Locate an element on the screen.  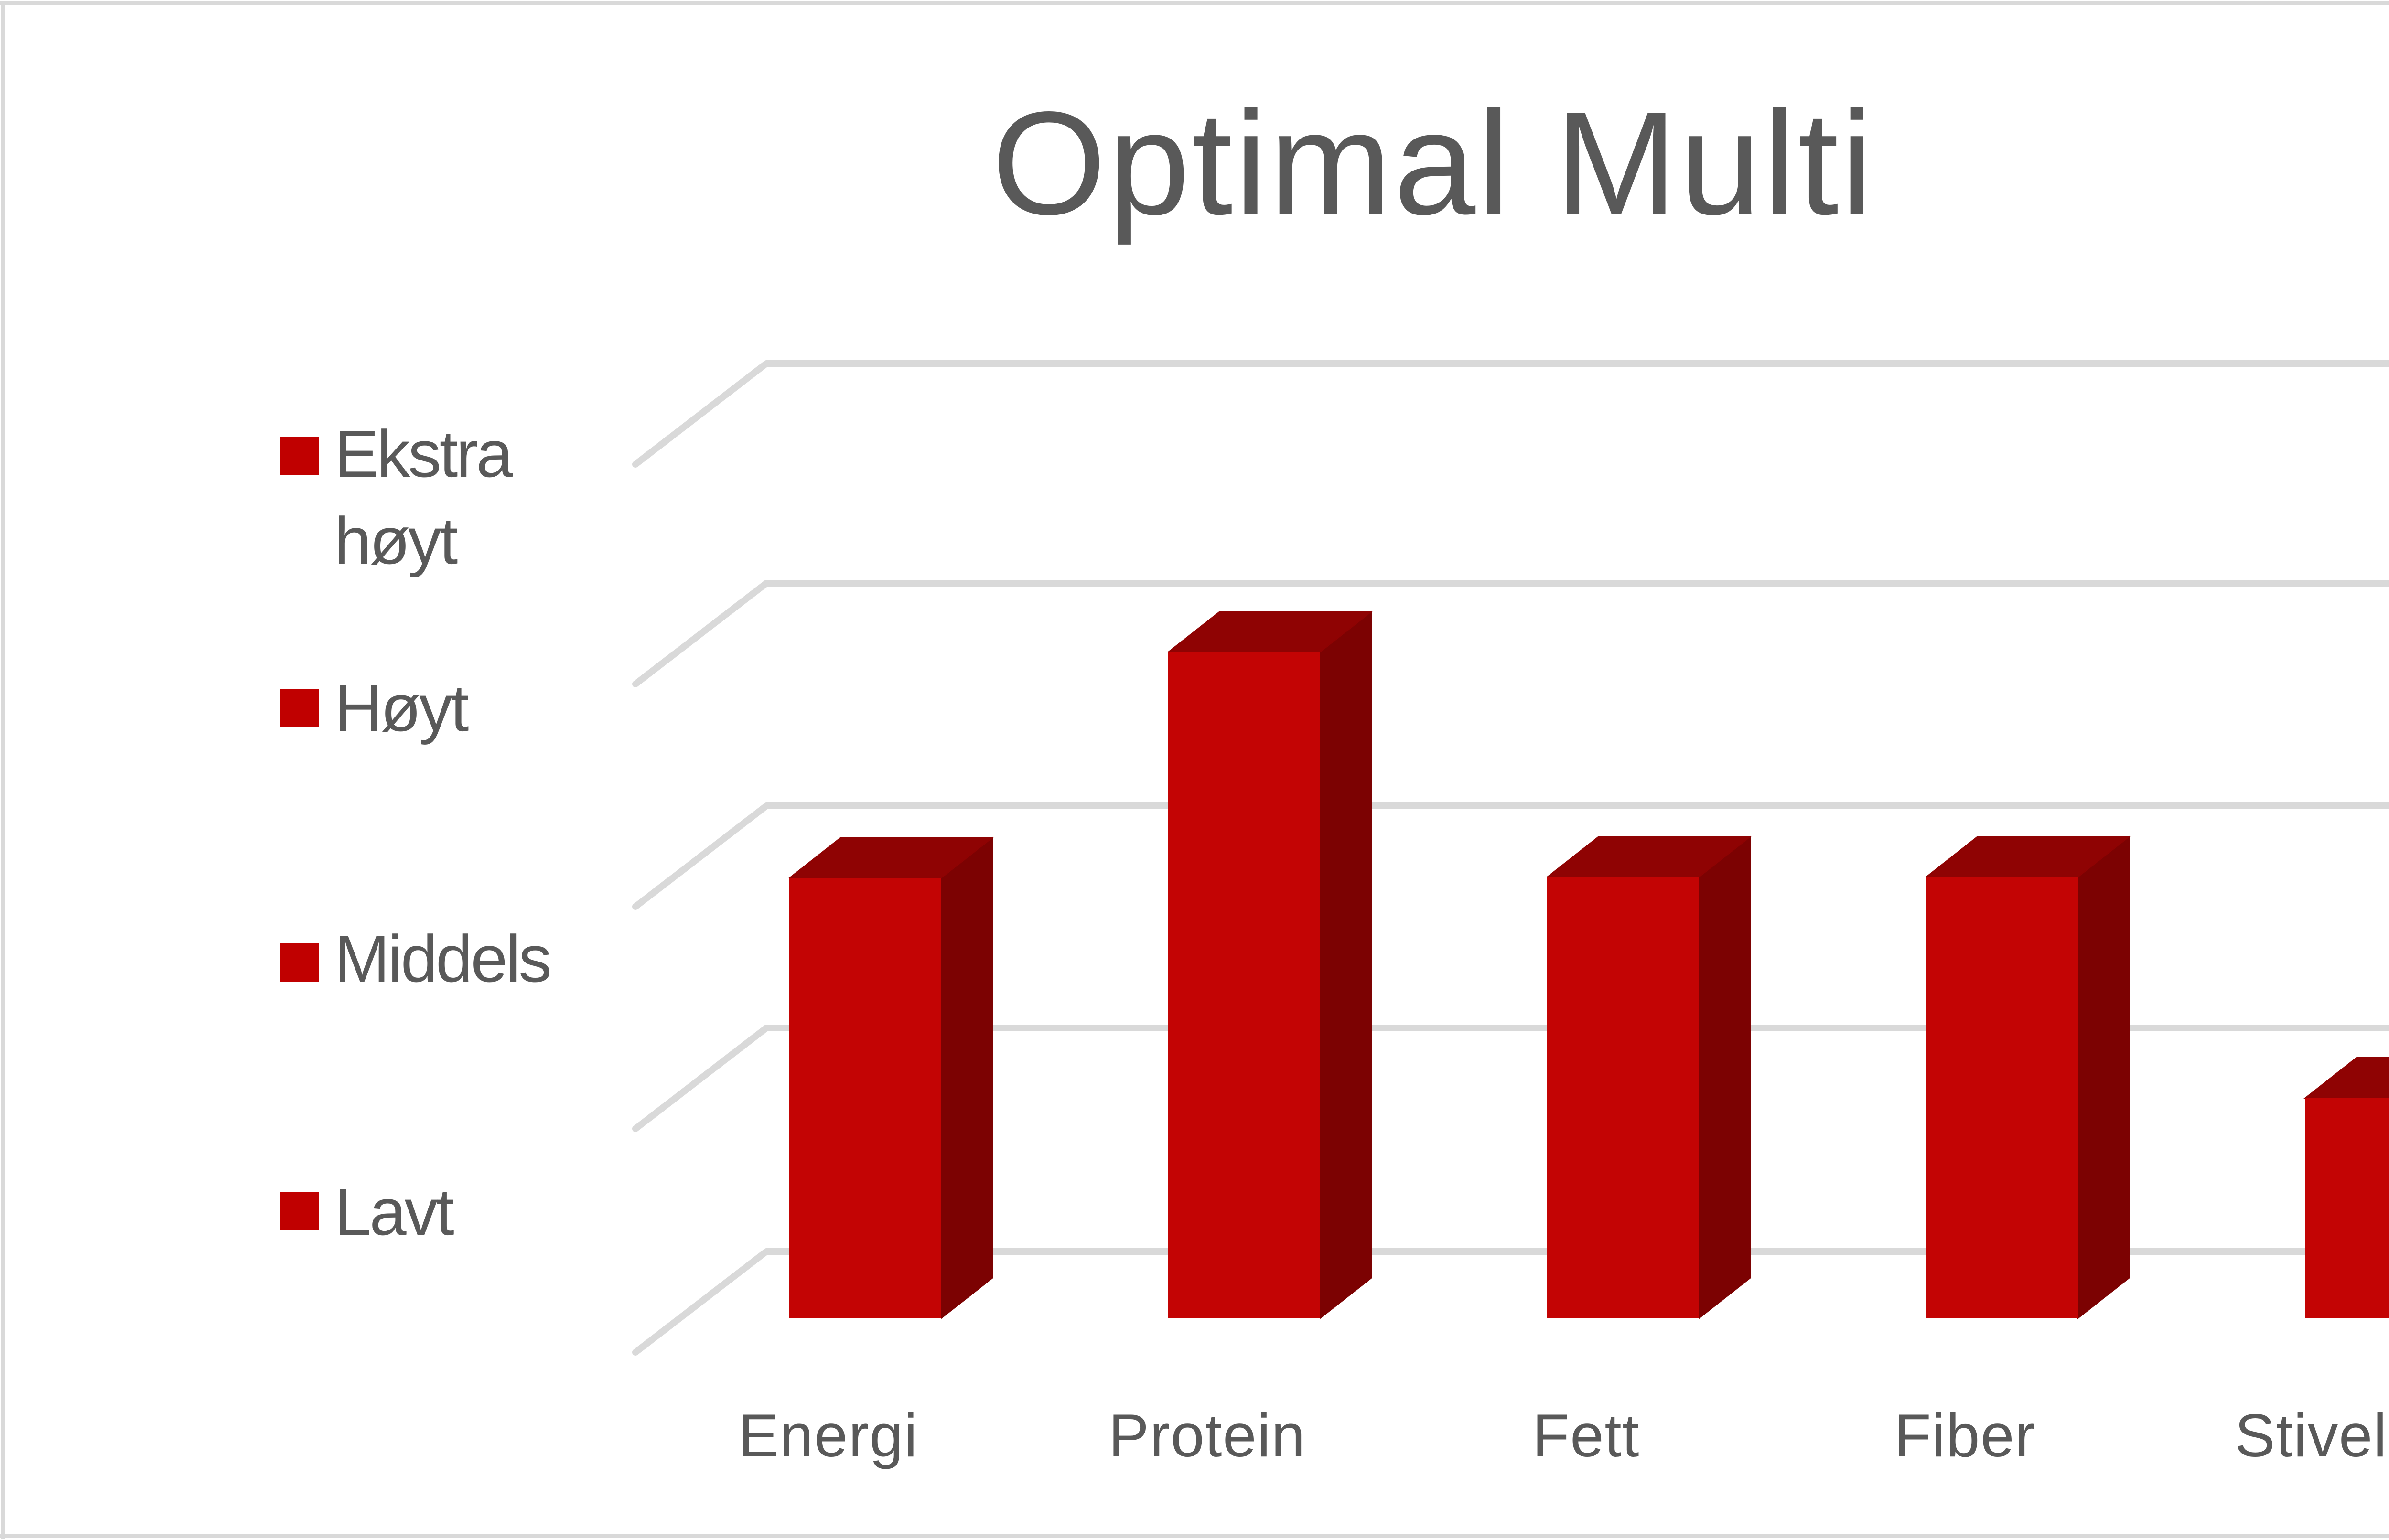
svg-text: Fiber is located at coordinates (1965, 1435).